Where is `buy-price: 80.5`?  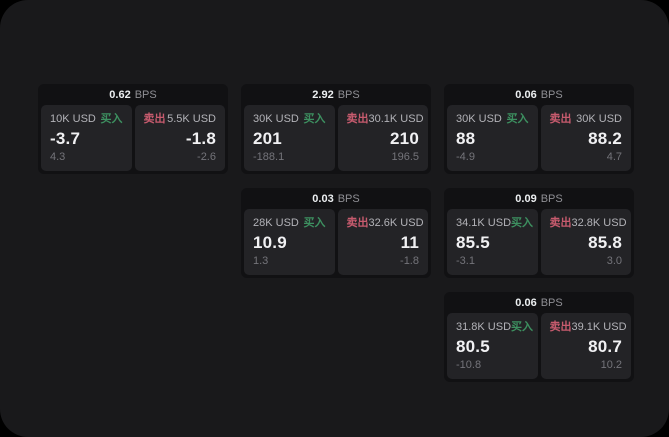
buy-price: 80.5 is located at coordinates (473, 346).